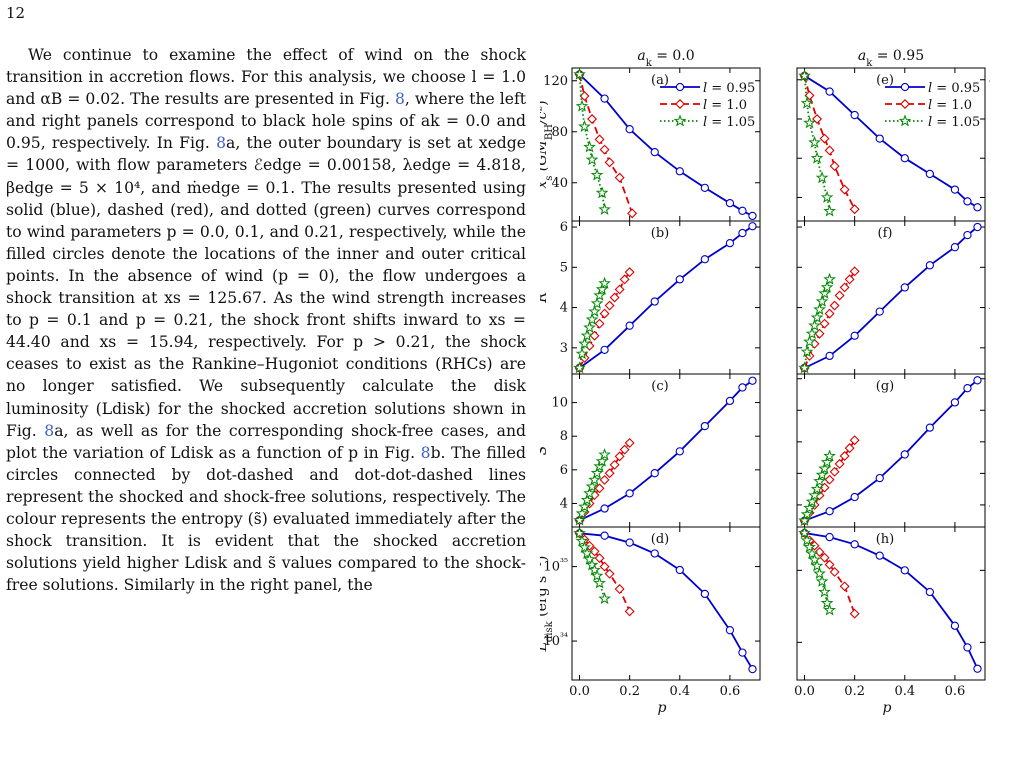  I want to click on panel-label: (d), so click(660, 539).